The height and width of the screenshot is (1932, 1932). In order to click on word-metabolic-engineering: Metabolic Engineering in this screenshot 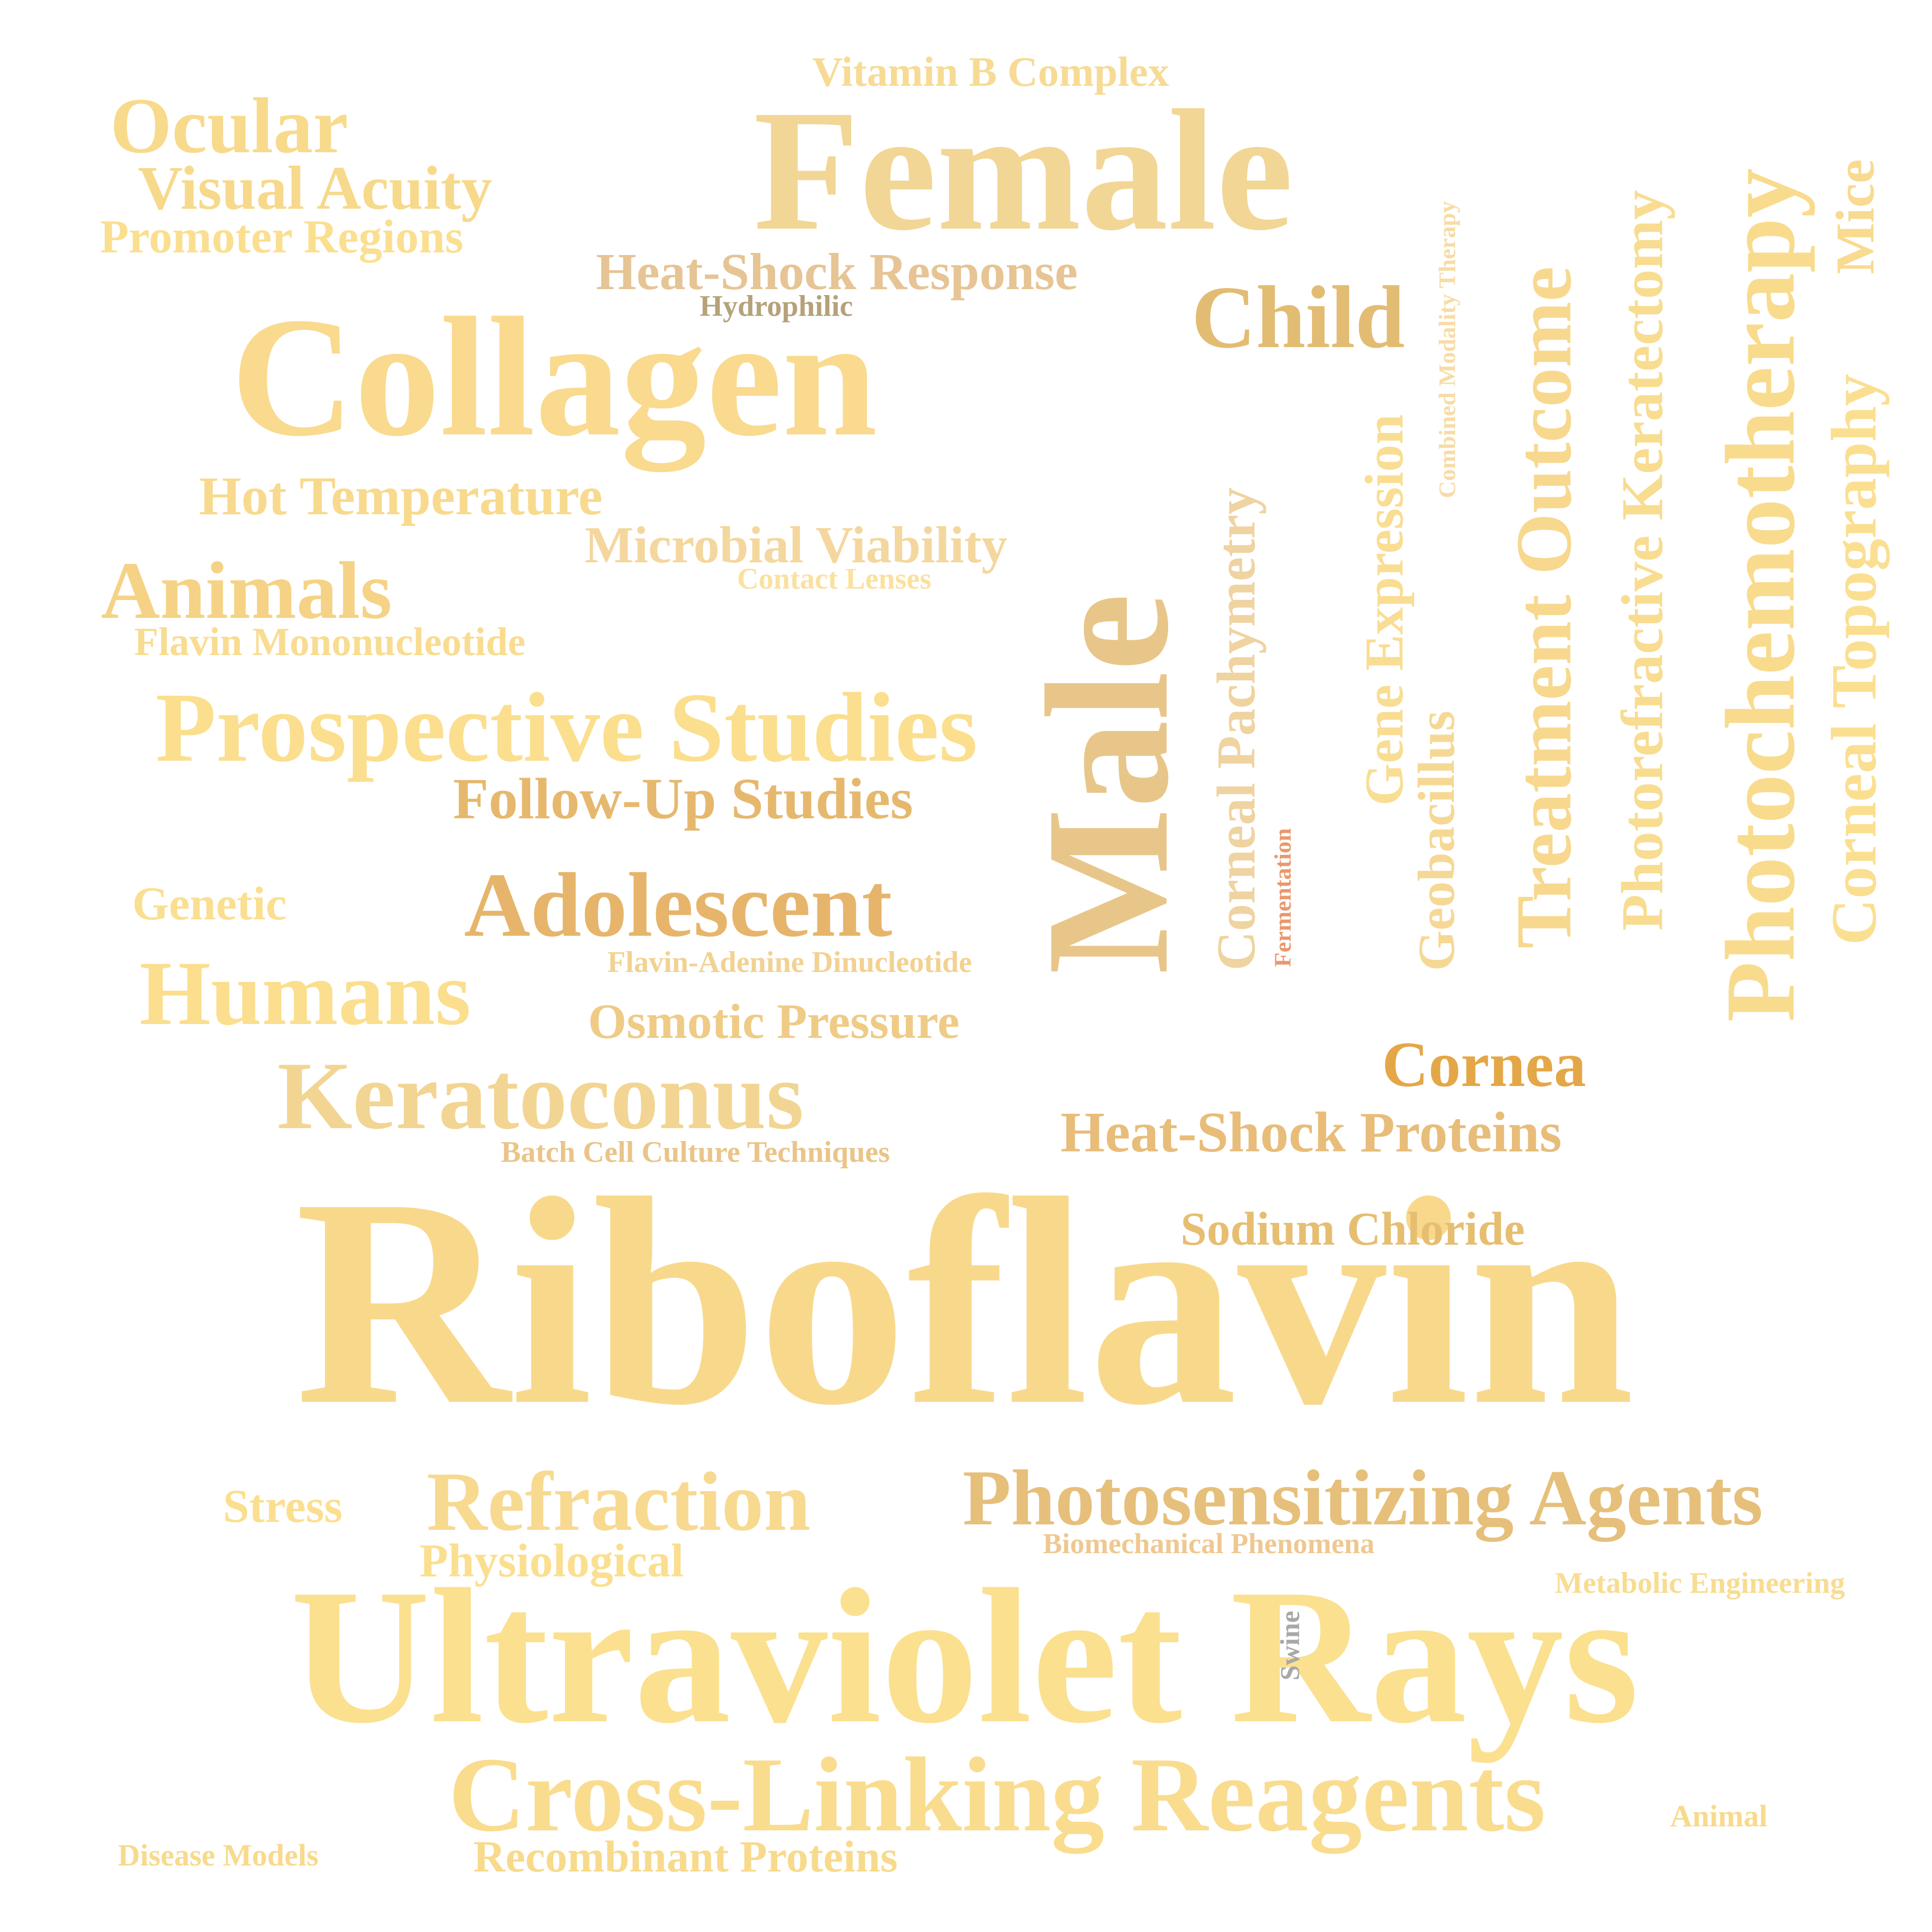, I will do `click(1700, 1583)`.